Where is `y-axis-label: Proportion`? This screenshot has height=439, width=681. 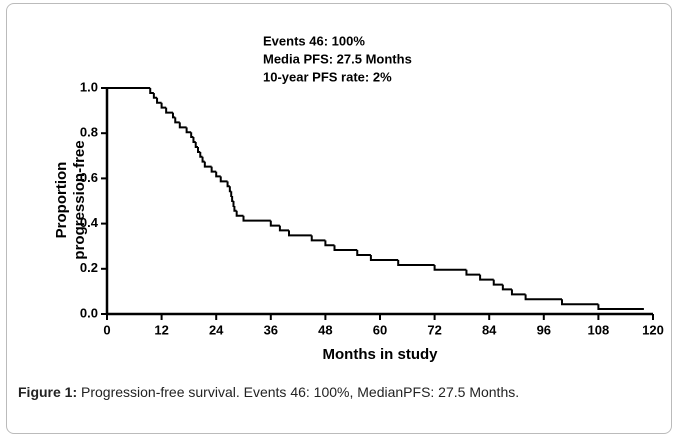
y-axis-label: Proportion is located at coordinates (61, 200).